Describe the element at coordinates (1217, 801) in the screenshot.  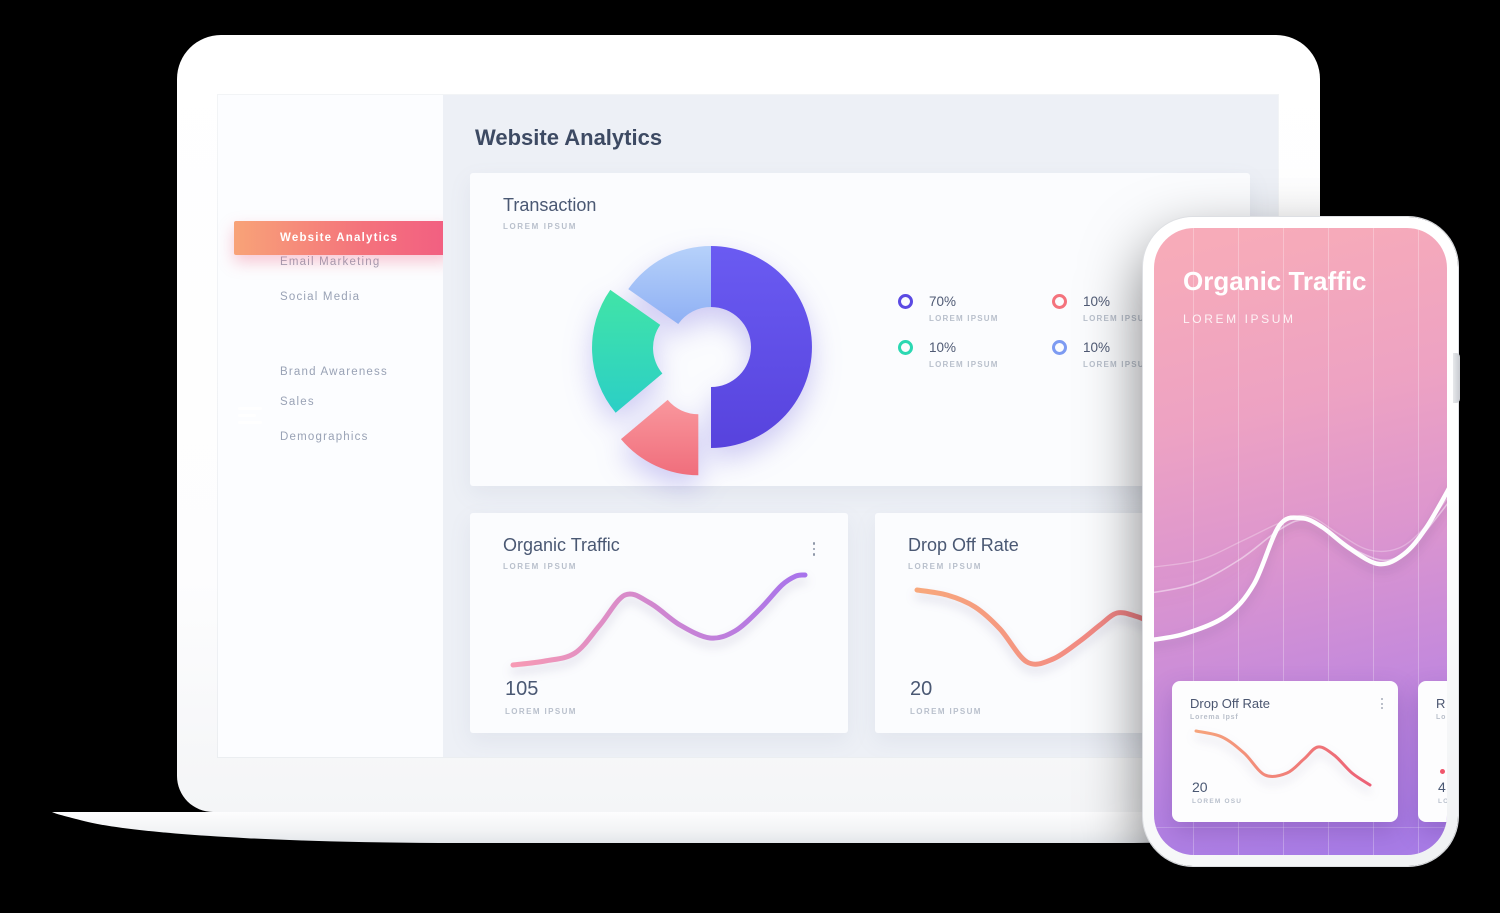
I see `metric-label: LOREM OSU` at that location.